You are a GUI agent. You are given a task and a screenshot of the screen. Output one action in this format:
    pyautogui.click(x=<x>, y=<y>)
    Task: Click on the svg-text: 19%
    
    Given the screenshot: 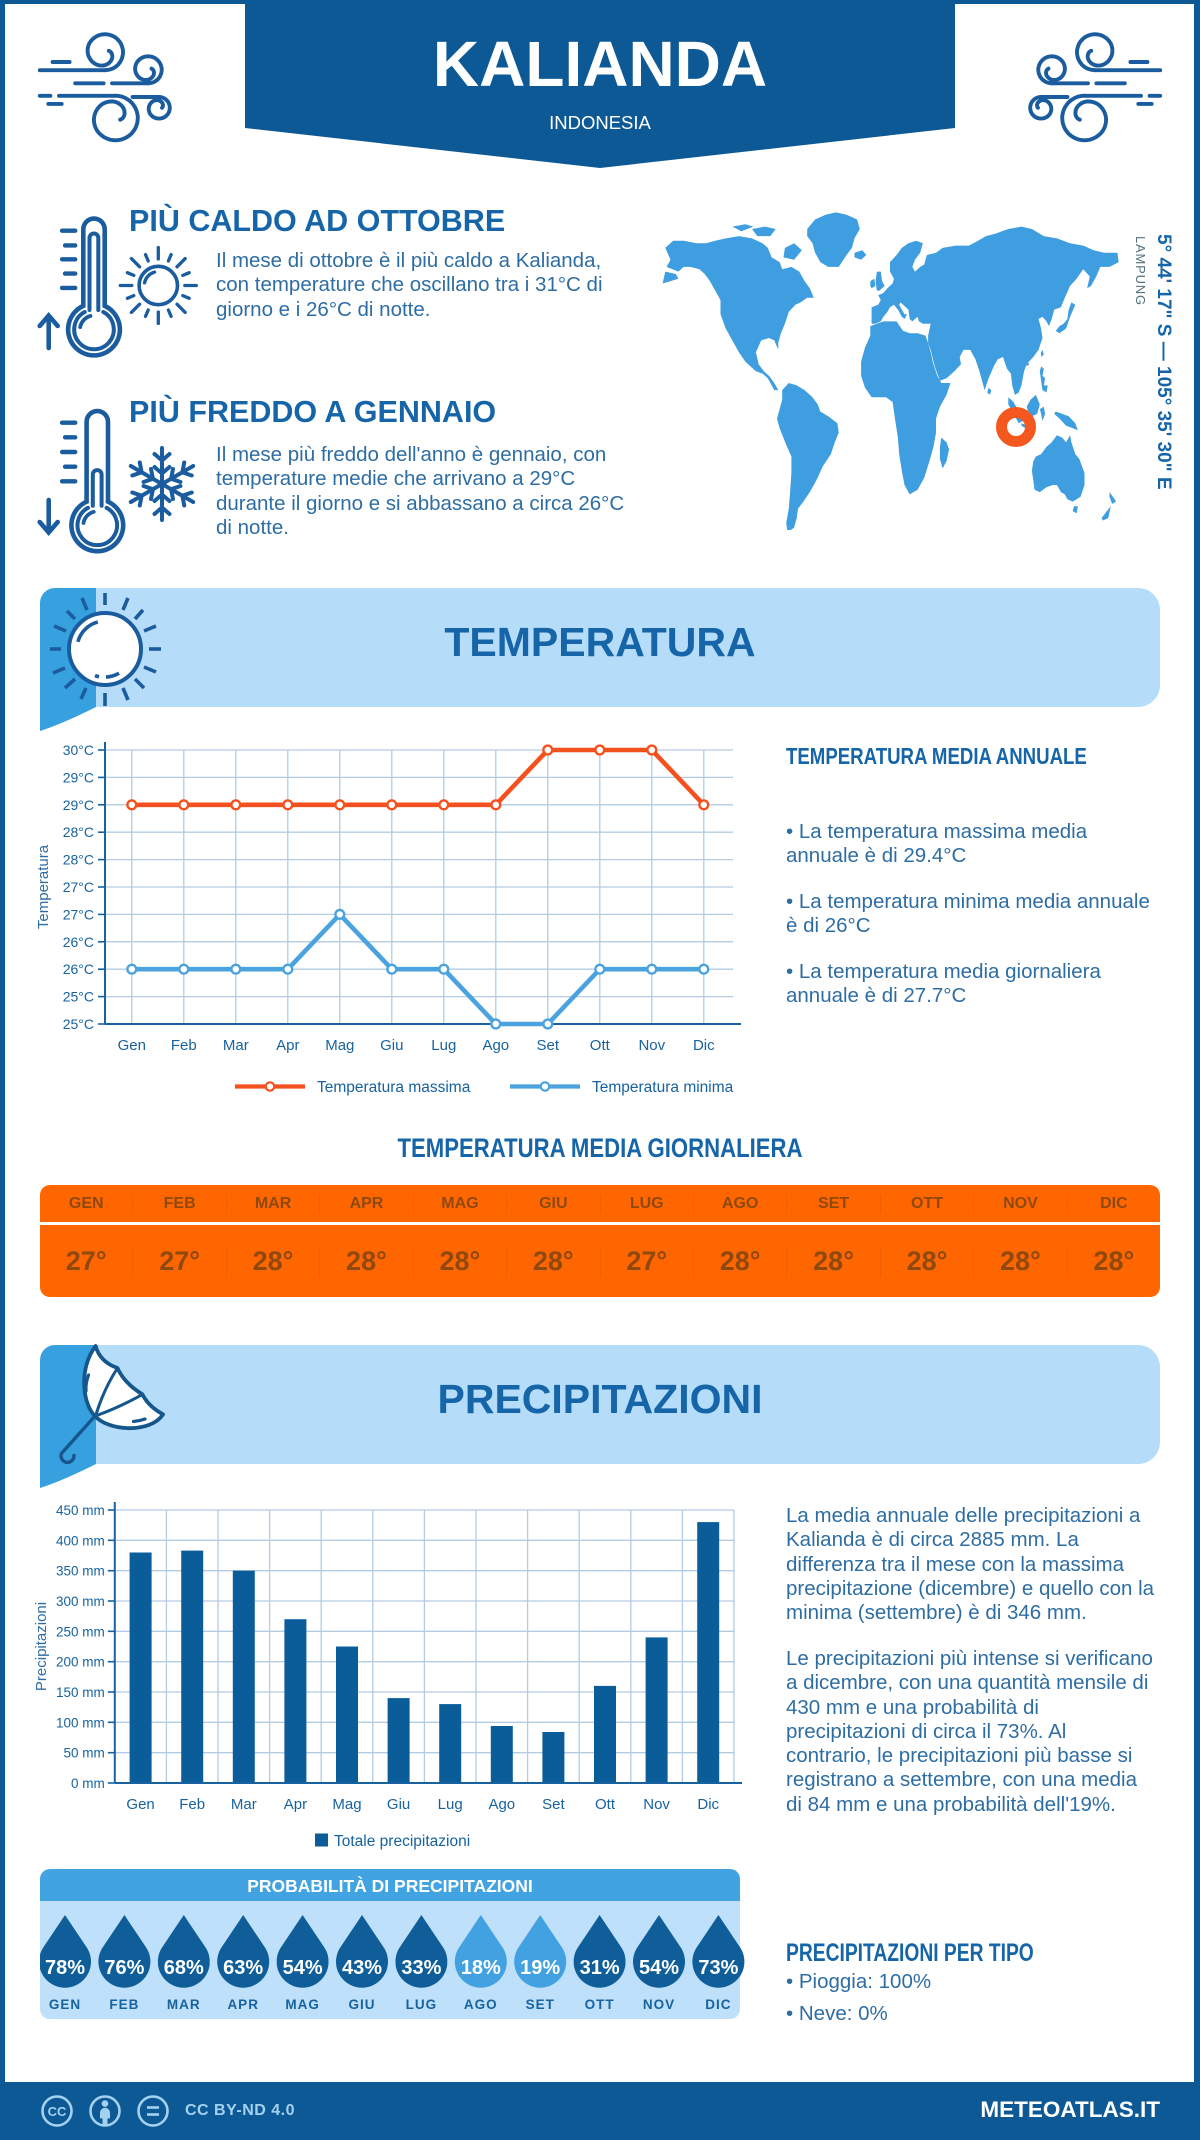 What is the action you would take?
    pyautogui.click(x=540, y=1968)
    